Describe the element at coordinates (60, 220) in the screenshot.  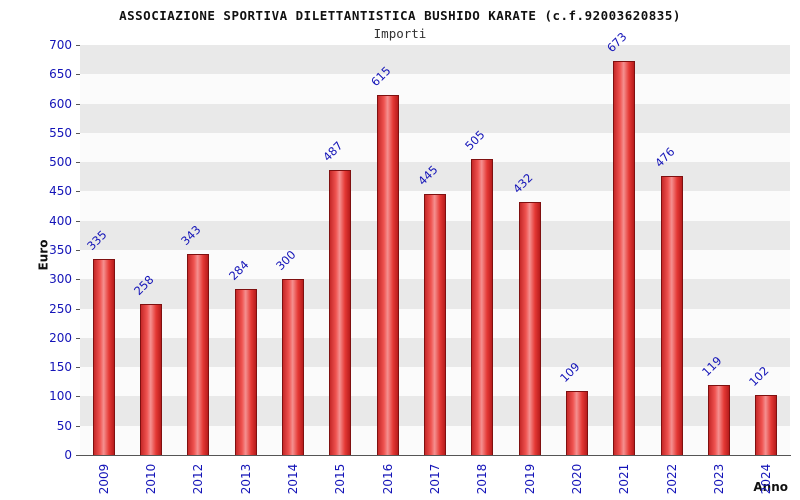
I see `y-tick-label: 400` at that location.